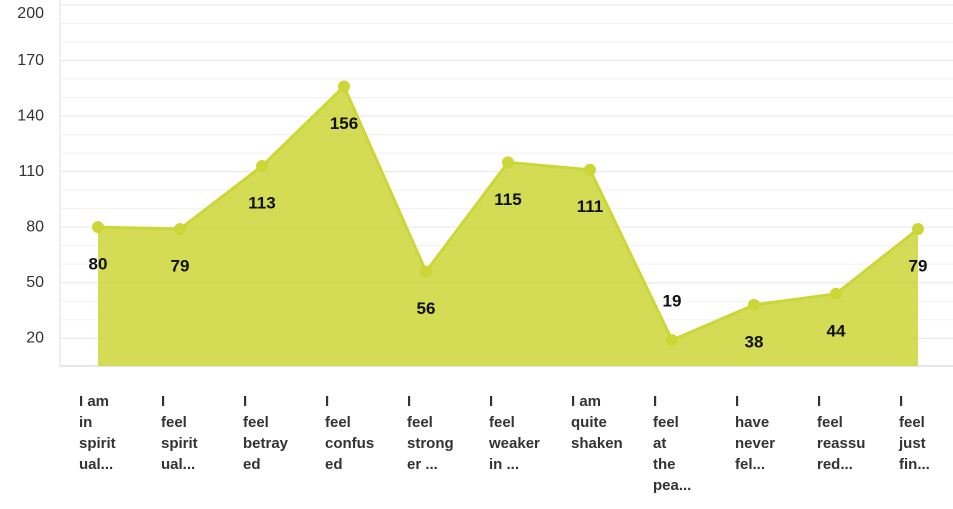  I want to click on value-label: 44, so click(836, 330).